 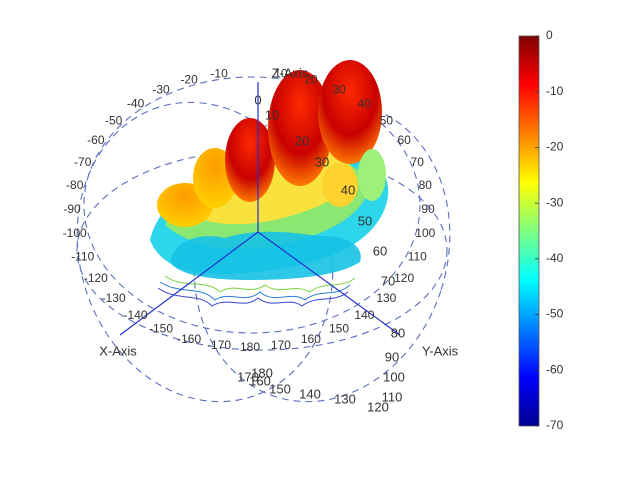 I want to click on lower-lobes, so click(x=265, y=255).